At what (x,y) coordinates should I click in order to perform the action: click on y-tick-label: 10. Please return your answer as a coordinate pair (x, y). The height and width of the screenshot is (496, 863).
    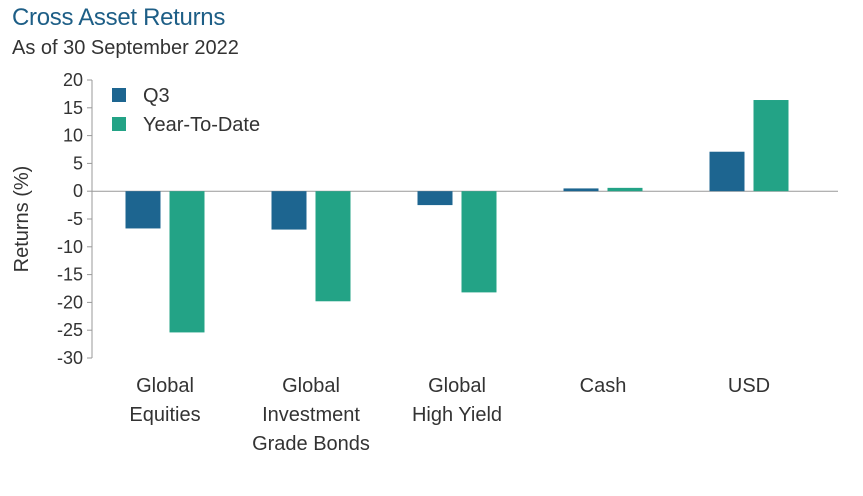
    Looking at the image, I should click on (73, 136).